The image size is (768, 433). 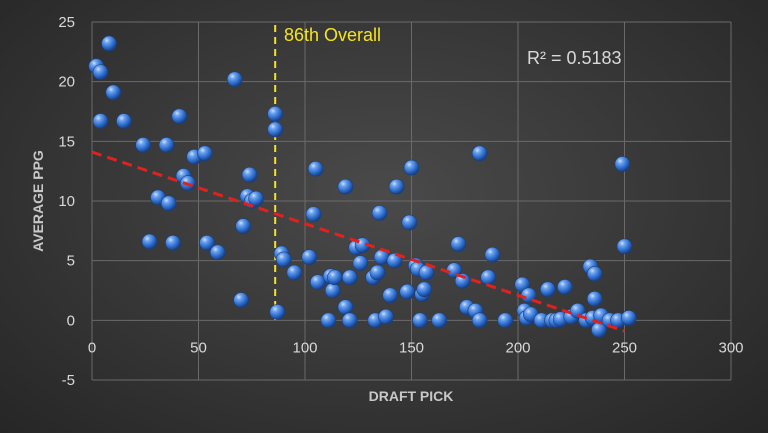 I want to click on y-tick-label: 10, so click(x=66, y=201).